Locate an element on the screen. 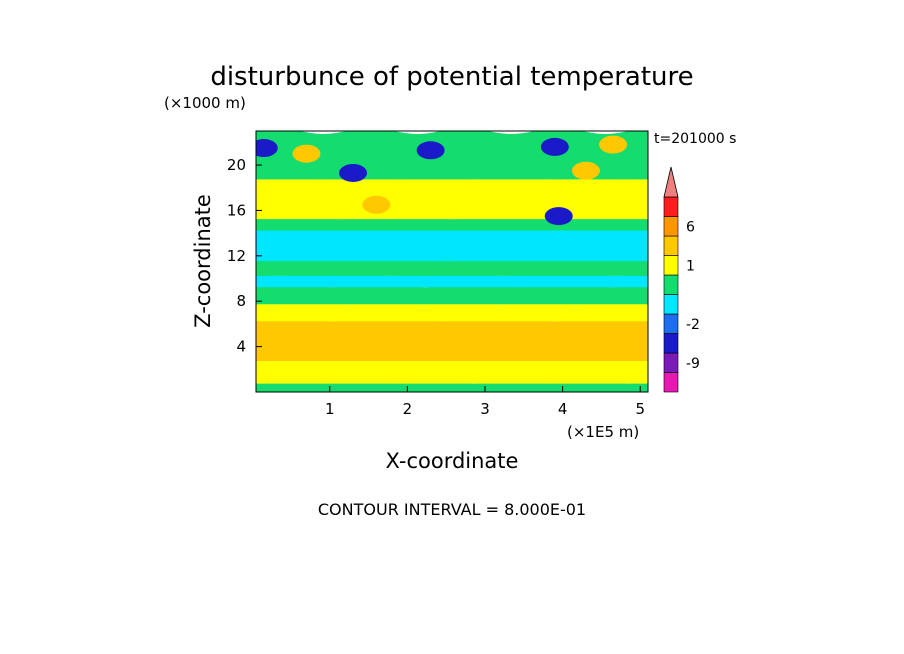 The height and width of the screenshot is (654, 904). y-tick-label: 8 is located at coordinates (241, 301).